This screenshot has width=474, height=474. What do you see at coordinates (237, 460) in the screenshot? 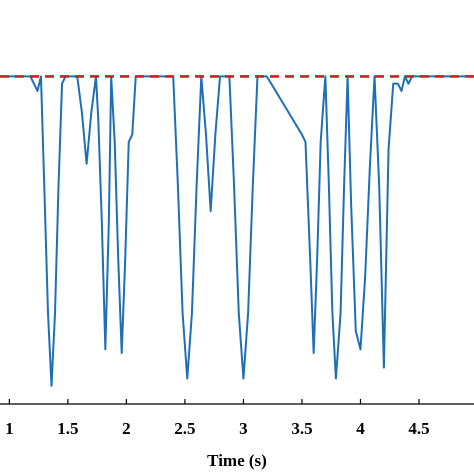
I see `x-axis-label: Time (s)` at bounding box center [237, 460].